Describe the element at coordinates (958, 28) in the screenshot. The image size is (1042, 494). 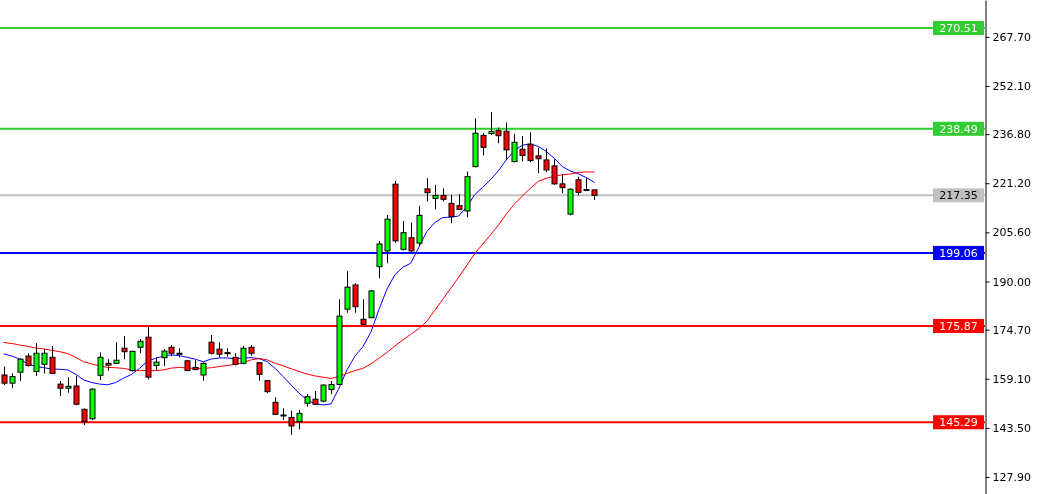
I see `ref-line-label: 270.51` at that location.